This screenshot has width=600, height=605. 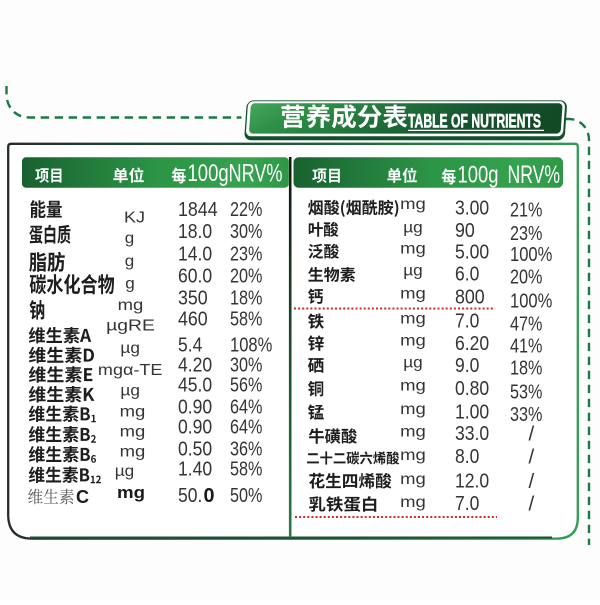 I want to click on svg-text: 33%, so click(x=526, y=414).